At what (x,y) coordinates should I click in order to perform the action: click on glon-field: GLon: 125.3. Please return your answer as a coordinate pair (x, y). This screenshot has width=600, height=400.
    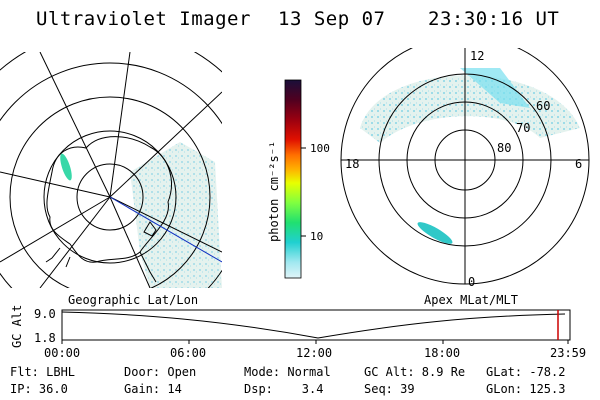
    Looking at the image, I should click on (526, 389).